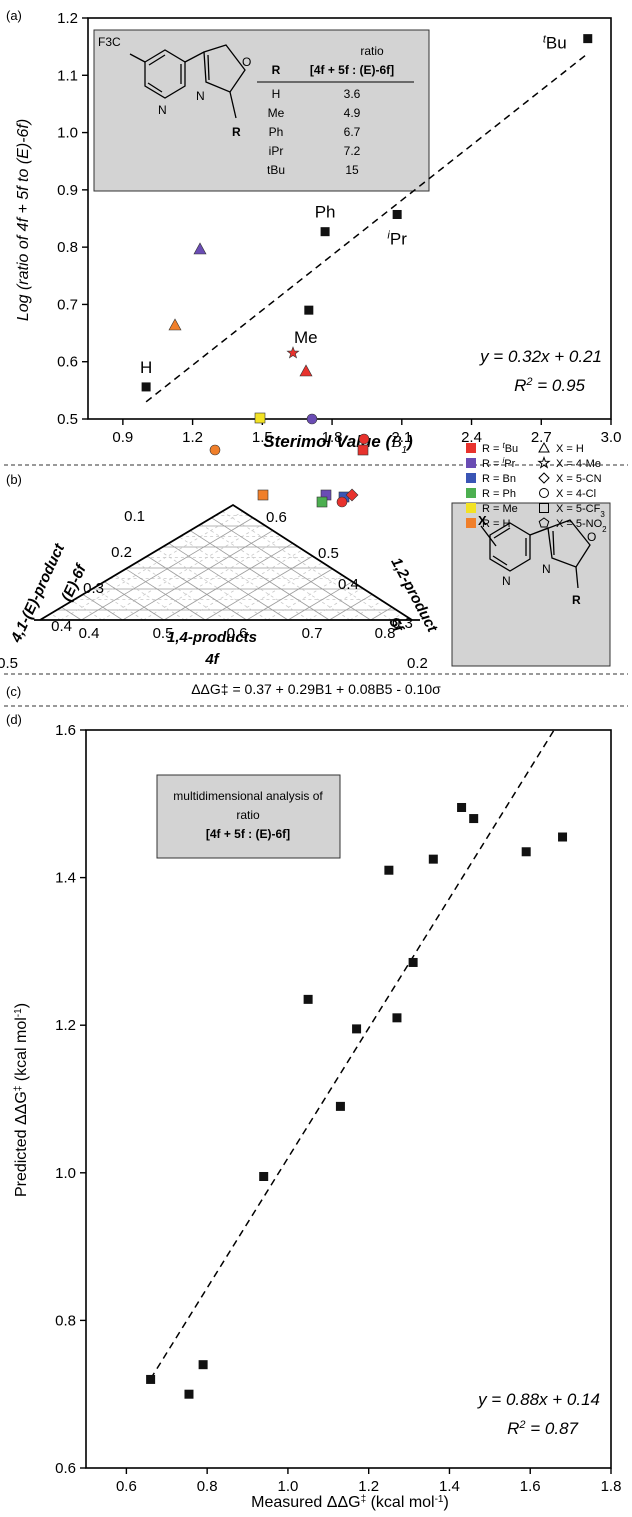  I want to click on bottom-tick-label: 0.7, so click(312, 633).